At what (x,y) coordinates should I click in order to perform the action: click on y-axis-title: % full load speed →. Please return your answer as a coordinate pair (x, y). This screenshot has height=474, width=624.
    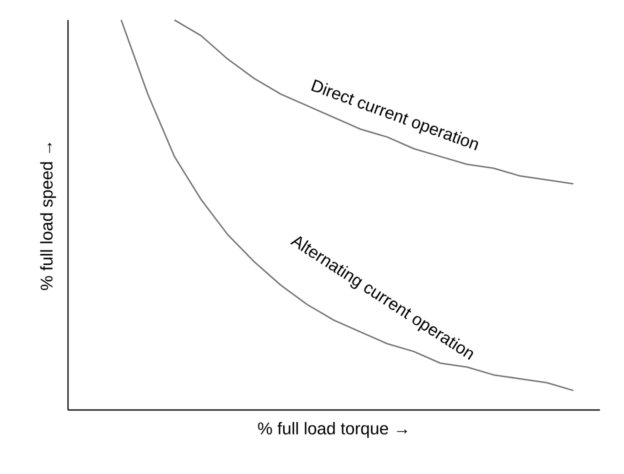
    Looking at the image, I should click on (48, 216).